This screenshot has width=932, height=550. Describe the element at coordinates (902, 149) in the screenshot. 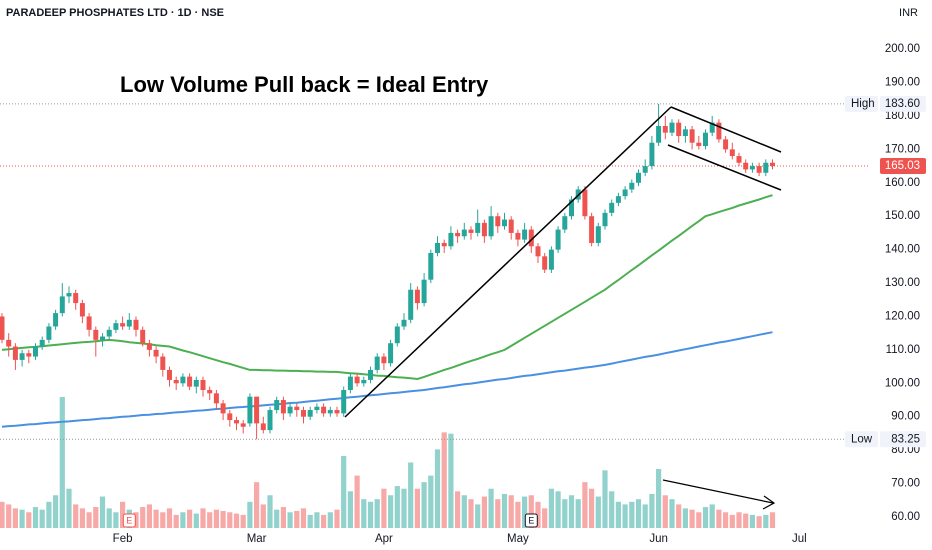

I see `y-tick-label: 170.00` at that location.